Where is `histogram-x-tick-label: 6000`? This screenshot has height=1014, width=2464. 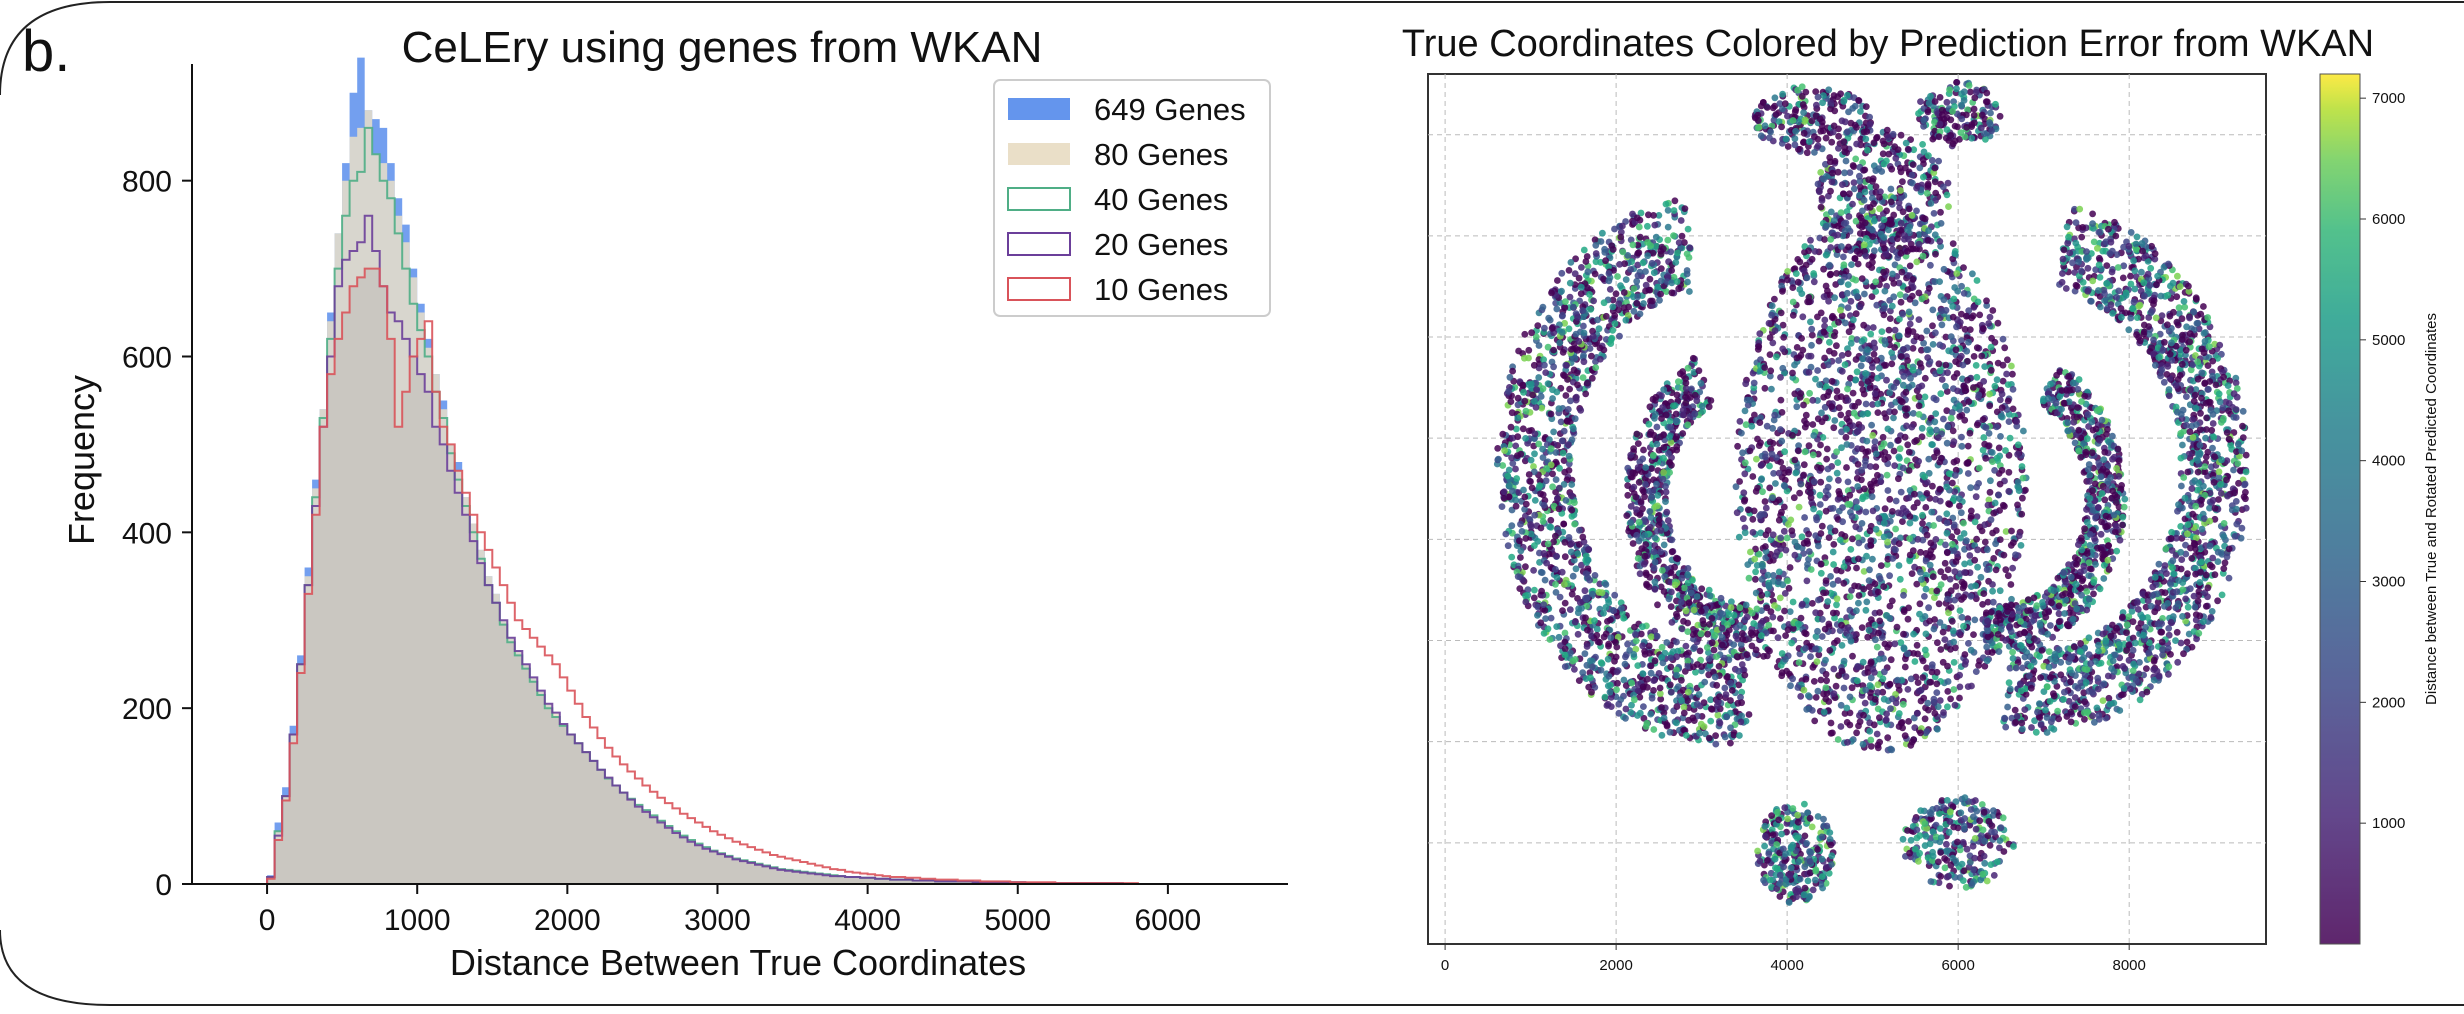 histogram-x-tick-label: 6000 is located at coordinates (1168, 920).